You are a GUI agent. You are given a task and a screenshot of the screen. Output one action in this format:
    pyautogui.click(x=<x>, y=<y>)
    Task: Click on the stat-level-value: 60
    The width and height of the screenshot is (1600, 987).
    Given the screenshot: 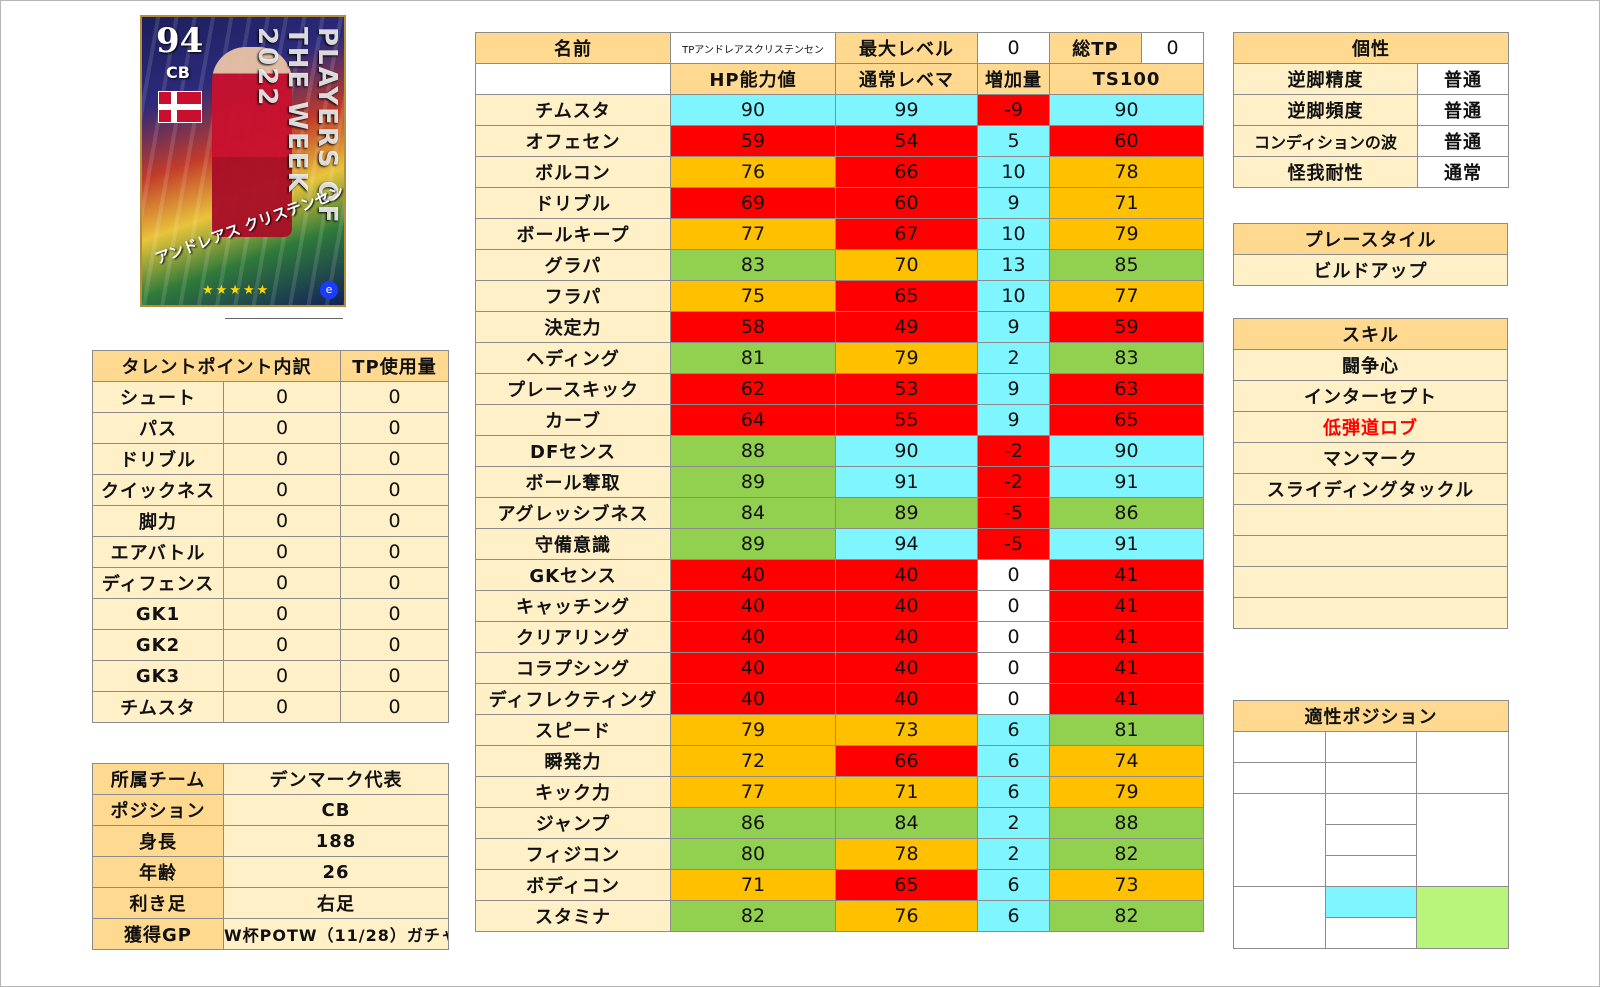 What is the action you would take?
    pyautogui.click(x=906, y=203)
    